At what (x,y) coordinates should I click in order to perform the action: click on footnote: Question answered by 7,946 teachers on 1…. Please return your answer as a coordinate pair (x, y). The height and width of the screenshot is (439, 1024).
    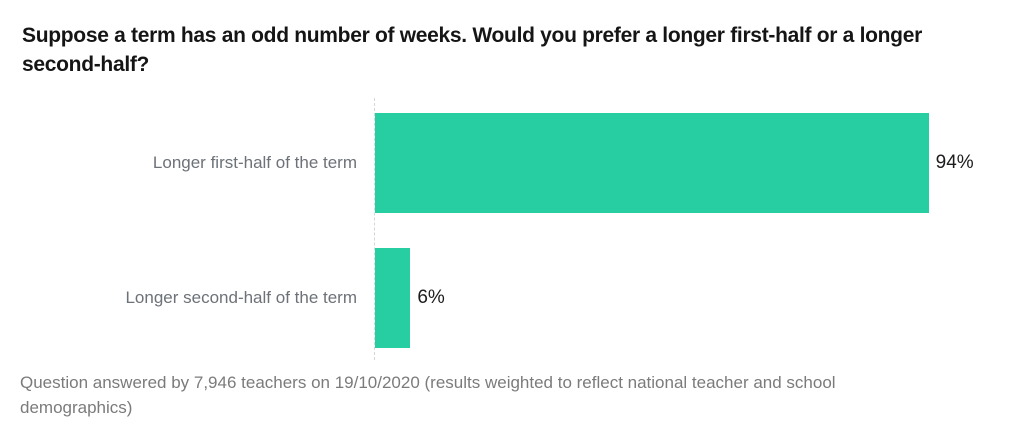
    Looking at the image, I should click on (428, 395).